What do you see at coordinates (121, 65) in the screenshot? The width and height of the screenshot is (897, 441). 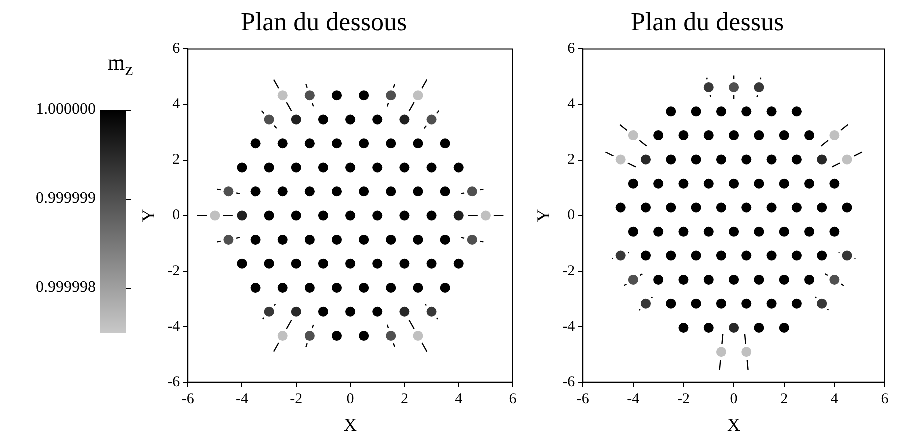 I see `color-bar-title: m$_{z}$` at bounding box center [121, 65].